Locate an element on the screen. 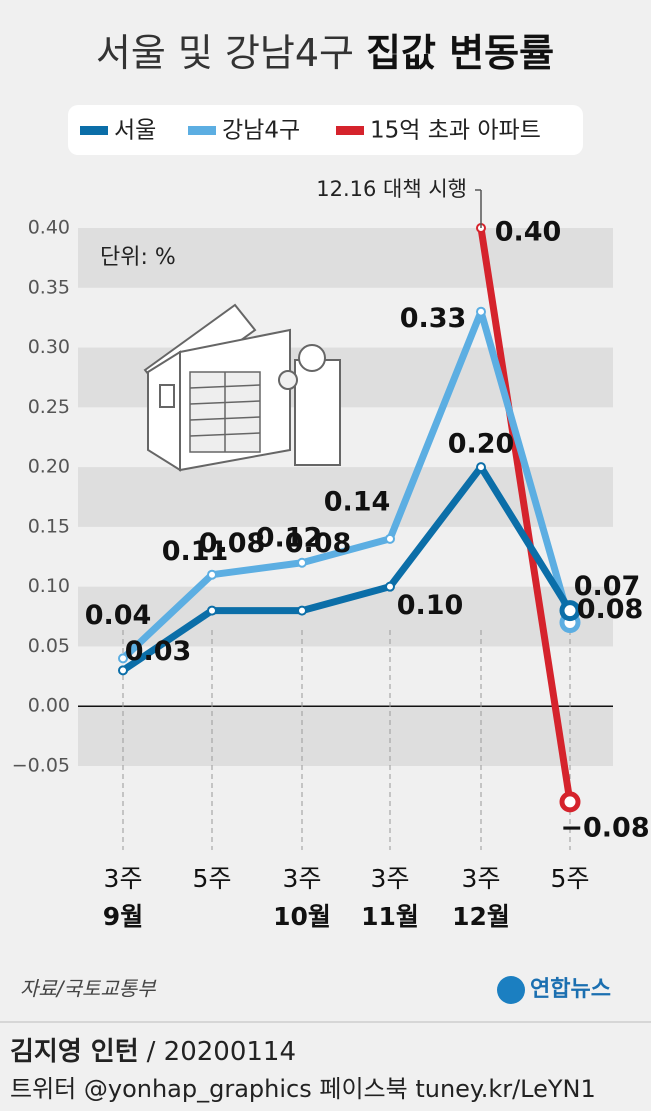 This screenshot has width=651, height=1111. title-bold: 집값 변동률 is located at coordinates (460, 53).